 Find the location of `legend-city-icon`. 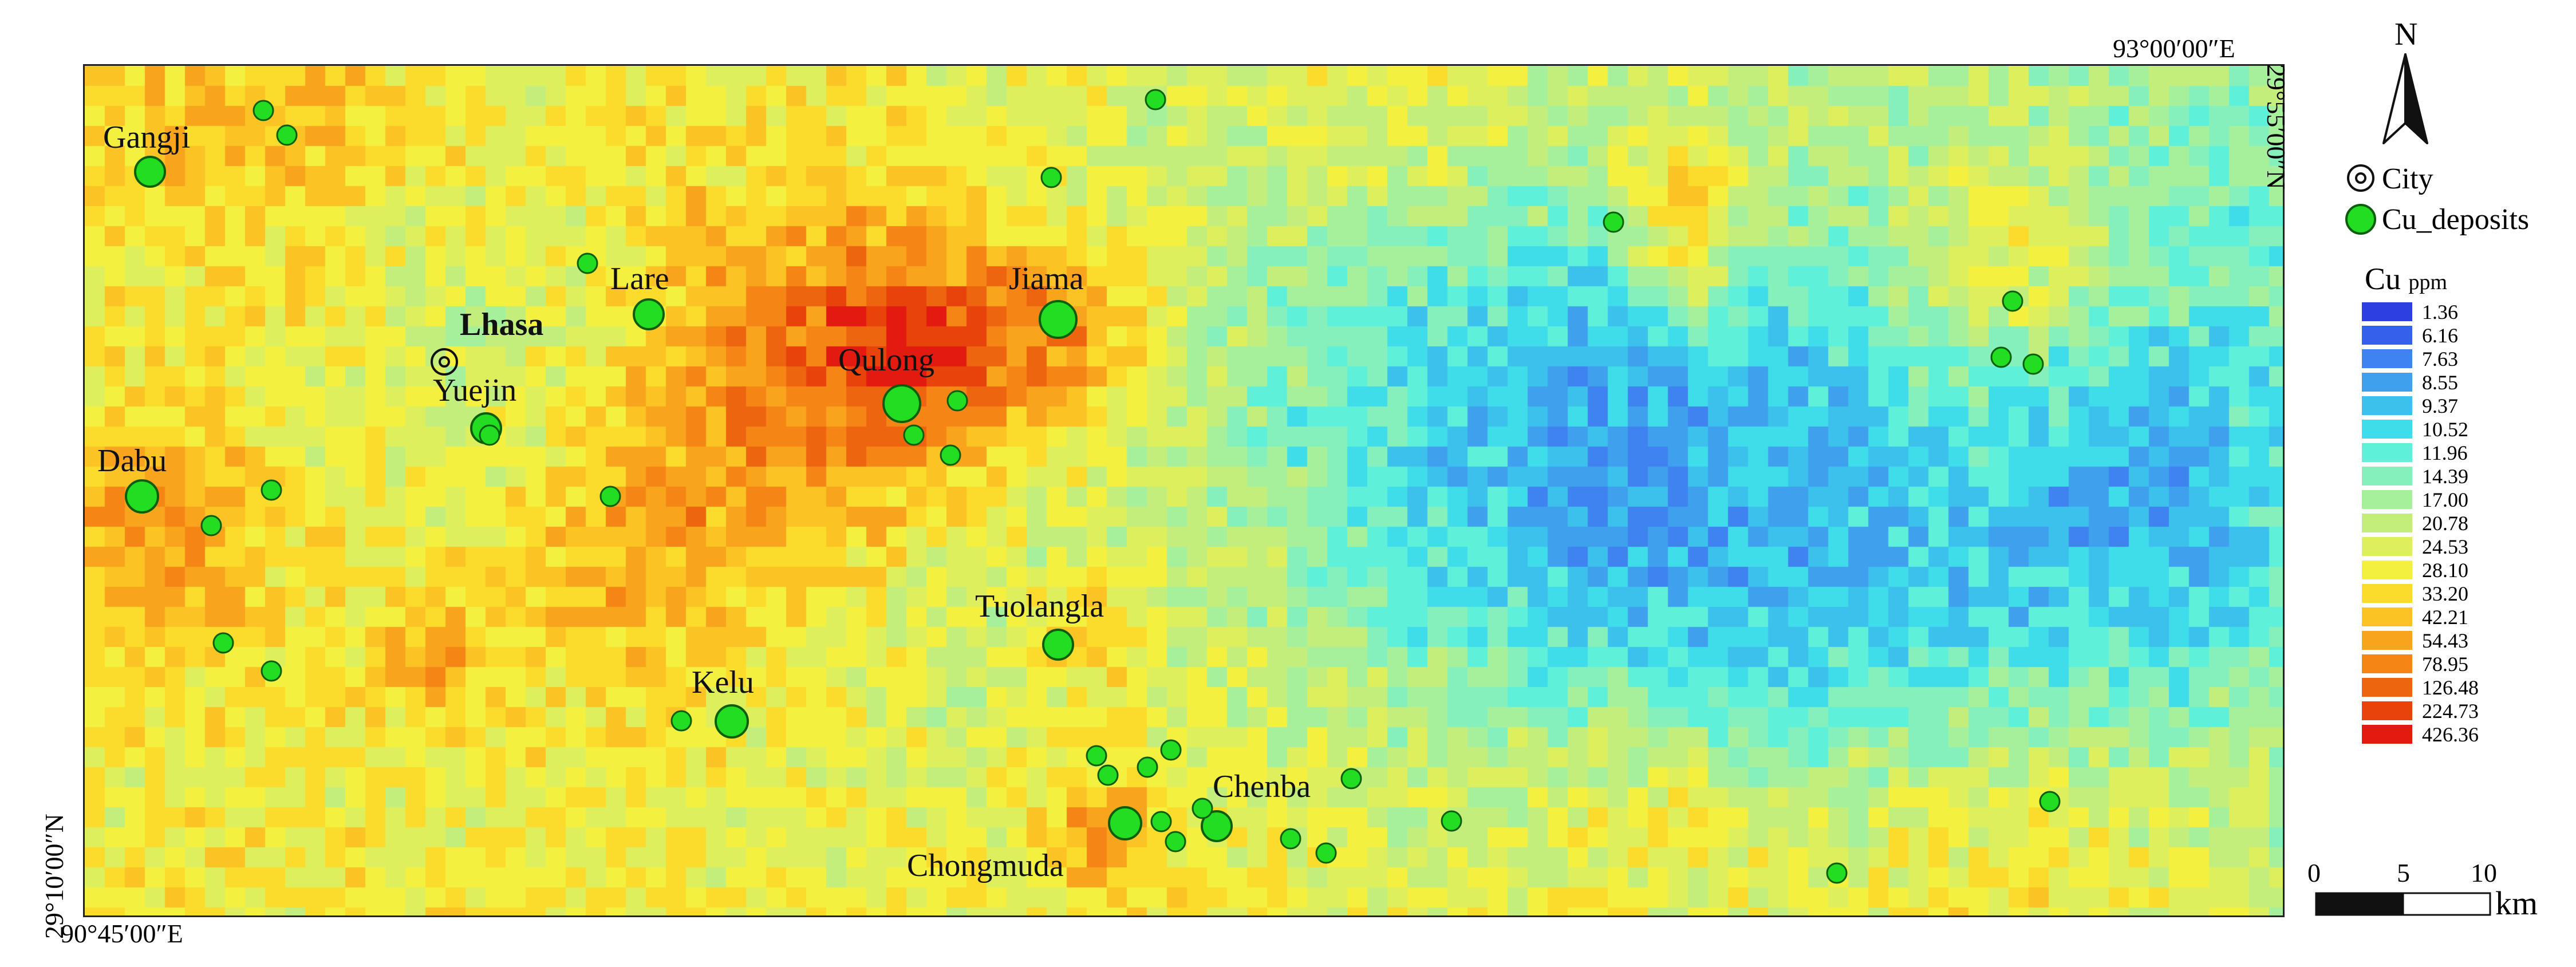

legend-city-icon is located at coordinates (2360, 178).